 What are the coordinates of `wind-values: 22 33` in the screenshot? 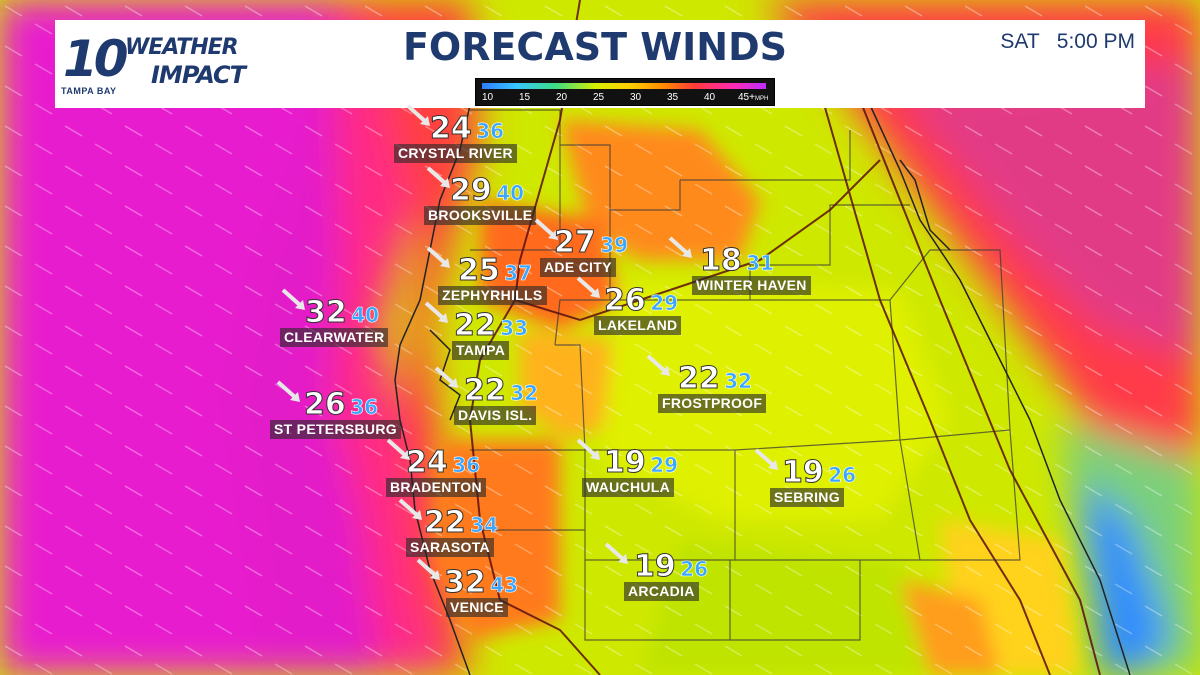 It's located at (491, 325).